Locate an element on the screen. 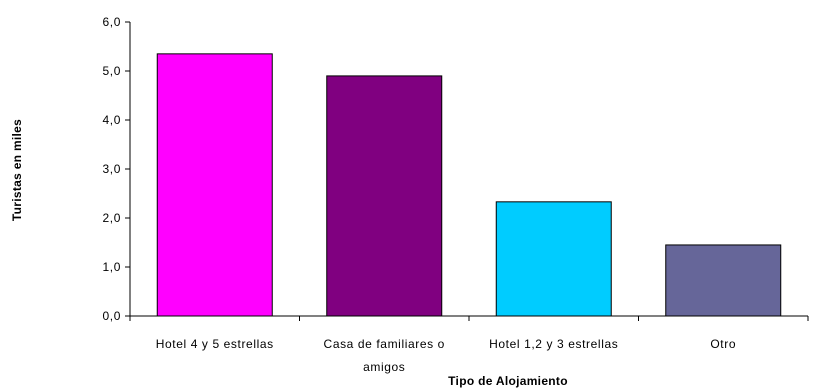  y-tick-label: 4,0 is located at coordinates (112, 120).